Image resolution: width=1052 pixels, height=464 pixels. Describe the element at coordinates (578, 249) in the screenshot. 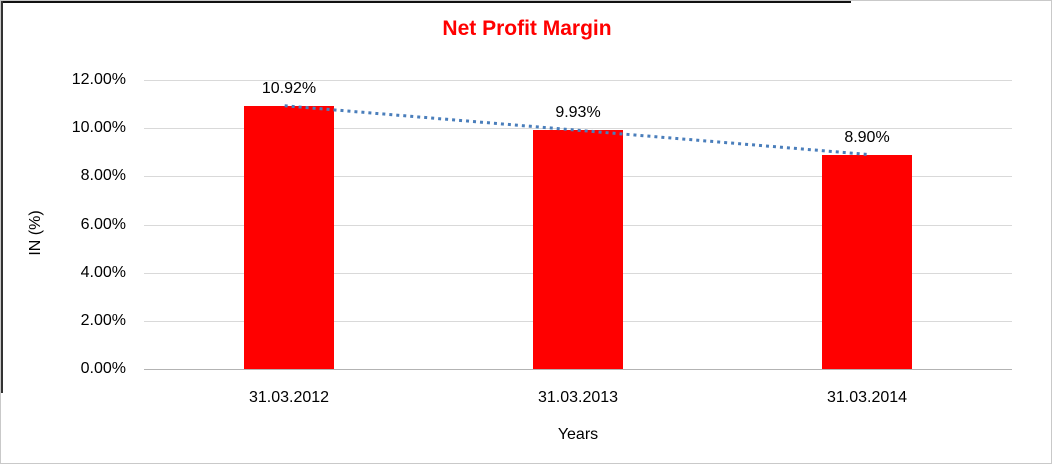

I see `bar-31.03.2013` at that location.